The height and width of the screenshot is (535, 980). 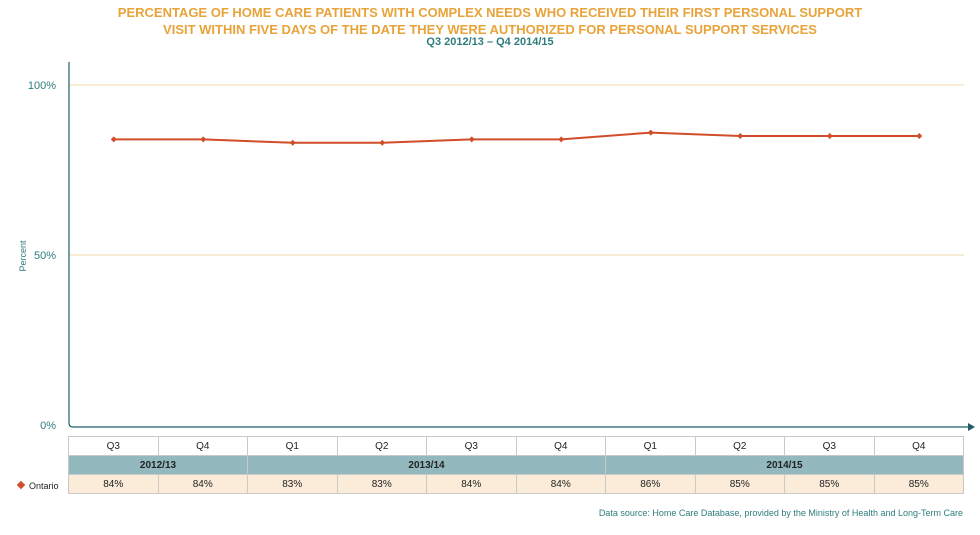 I want to click on y-axis-tick-labels: 0% 50% 100%, so click(x=42, y=256).